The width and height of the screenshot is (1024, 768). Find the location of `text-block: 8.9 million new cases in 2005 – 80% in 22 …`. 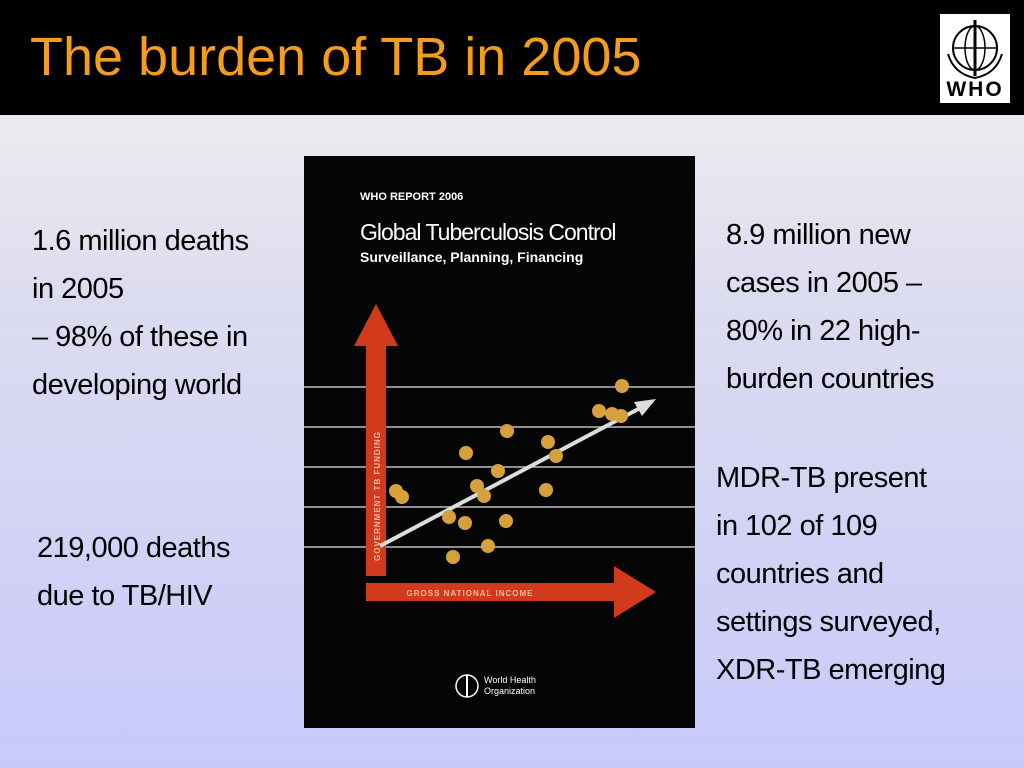

text-block: 8.9 million new cases in 2005 – 80% in 22 … is located at coordinates (830, 307).